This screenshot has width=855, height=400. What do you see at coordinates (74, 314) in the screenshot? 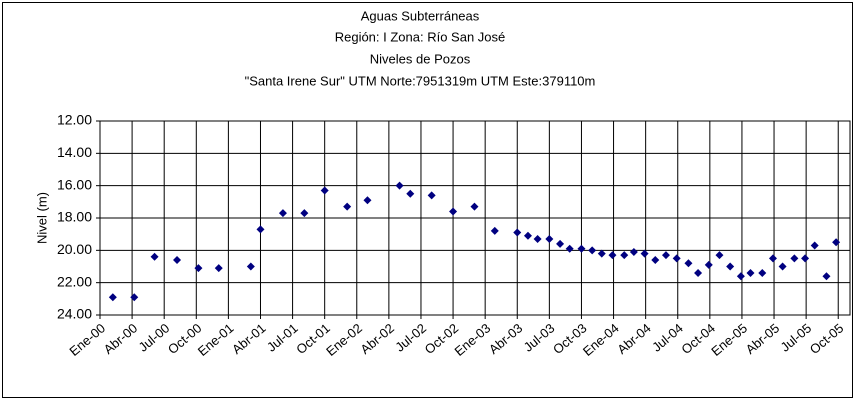
I see `y-tick-label: 24.00` at bounding box center [74, 314].